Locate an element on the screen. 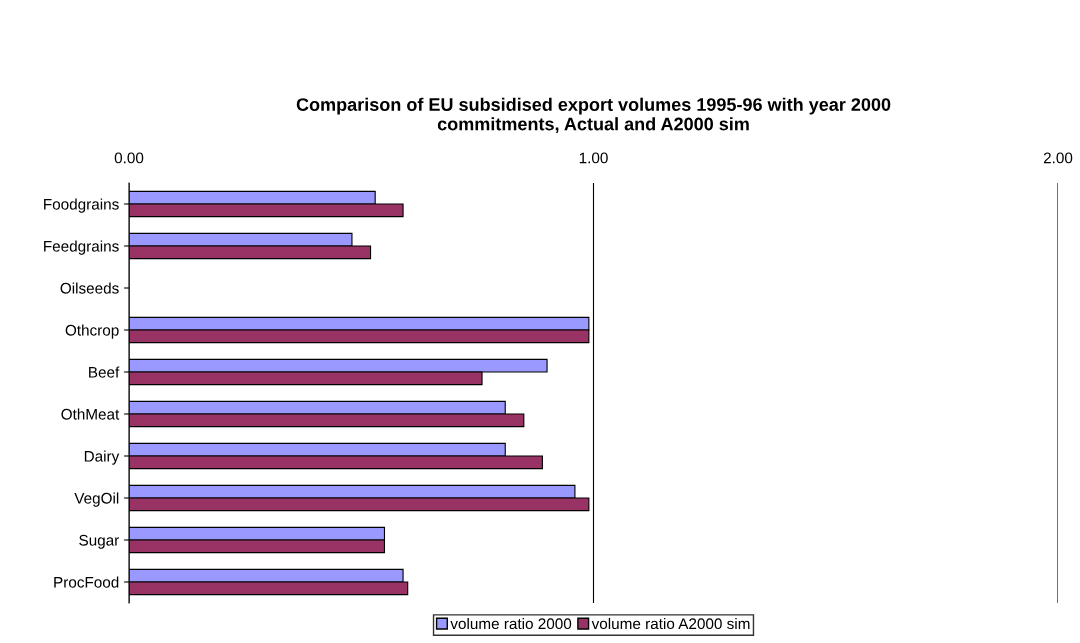  y-tick-label: Dairy is located at coordinates (102, 457).